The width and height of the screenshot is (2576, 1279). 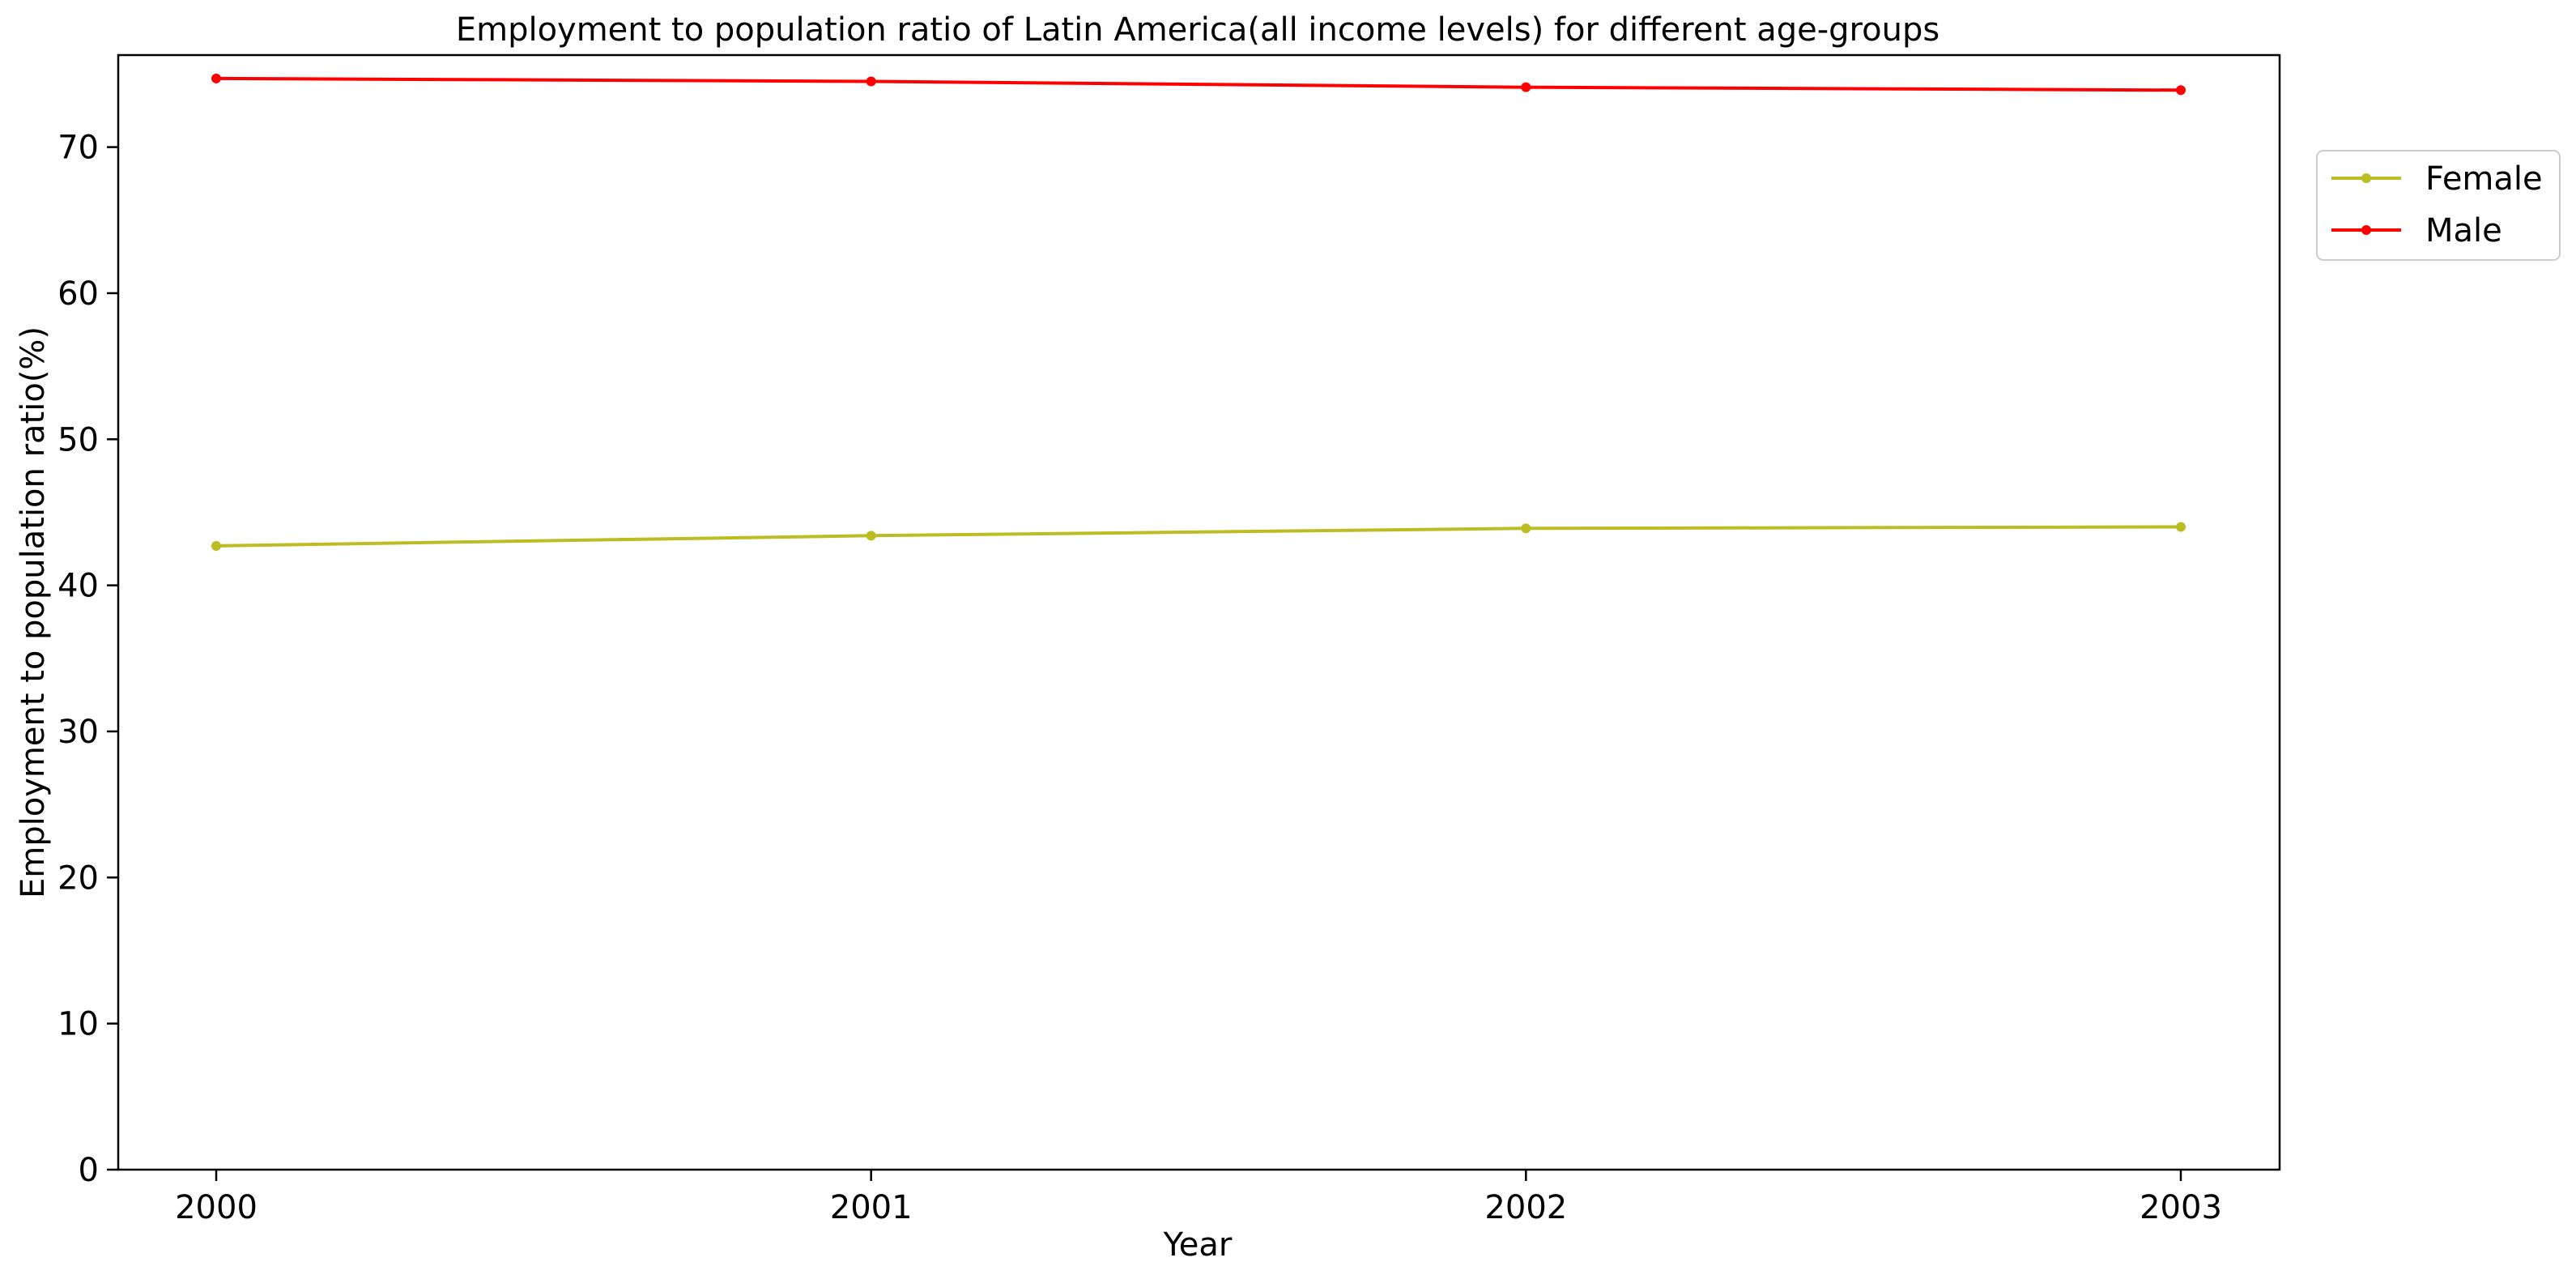 I want to click on legend: Female Male, so click(x=2438, y=205).